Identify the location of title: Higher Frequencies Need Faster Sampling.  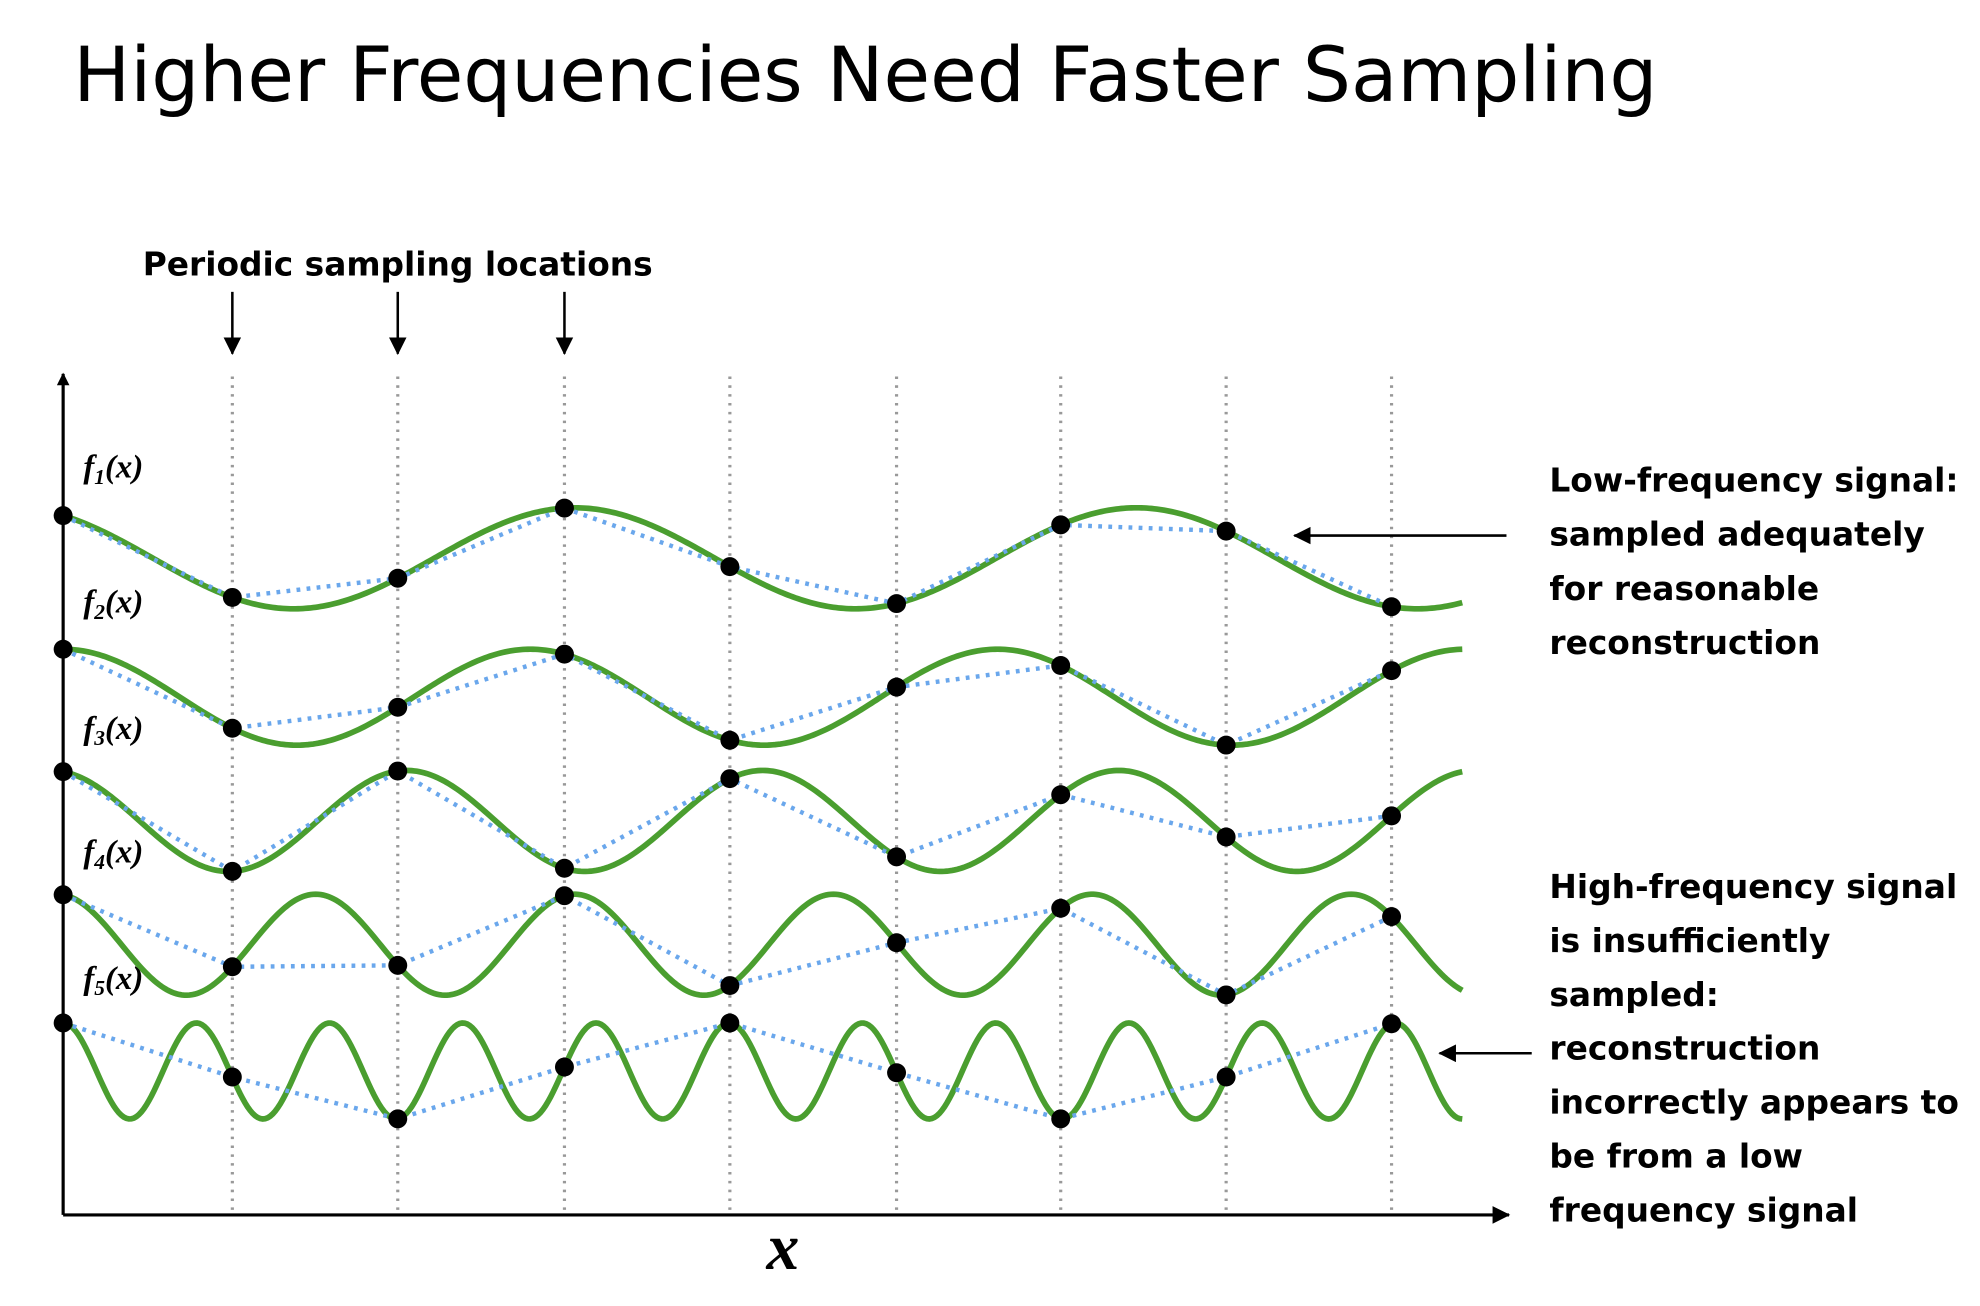
(865, 75).